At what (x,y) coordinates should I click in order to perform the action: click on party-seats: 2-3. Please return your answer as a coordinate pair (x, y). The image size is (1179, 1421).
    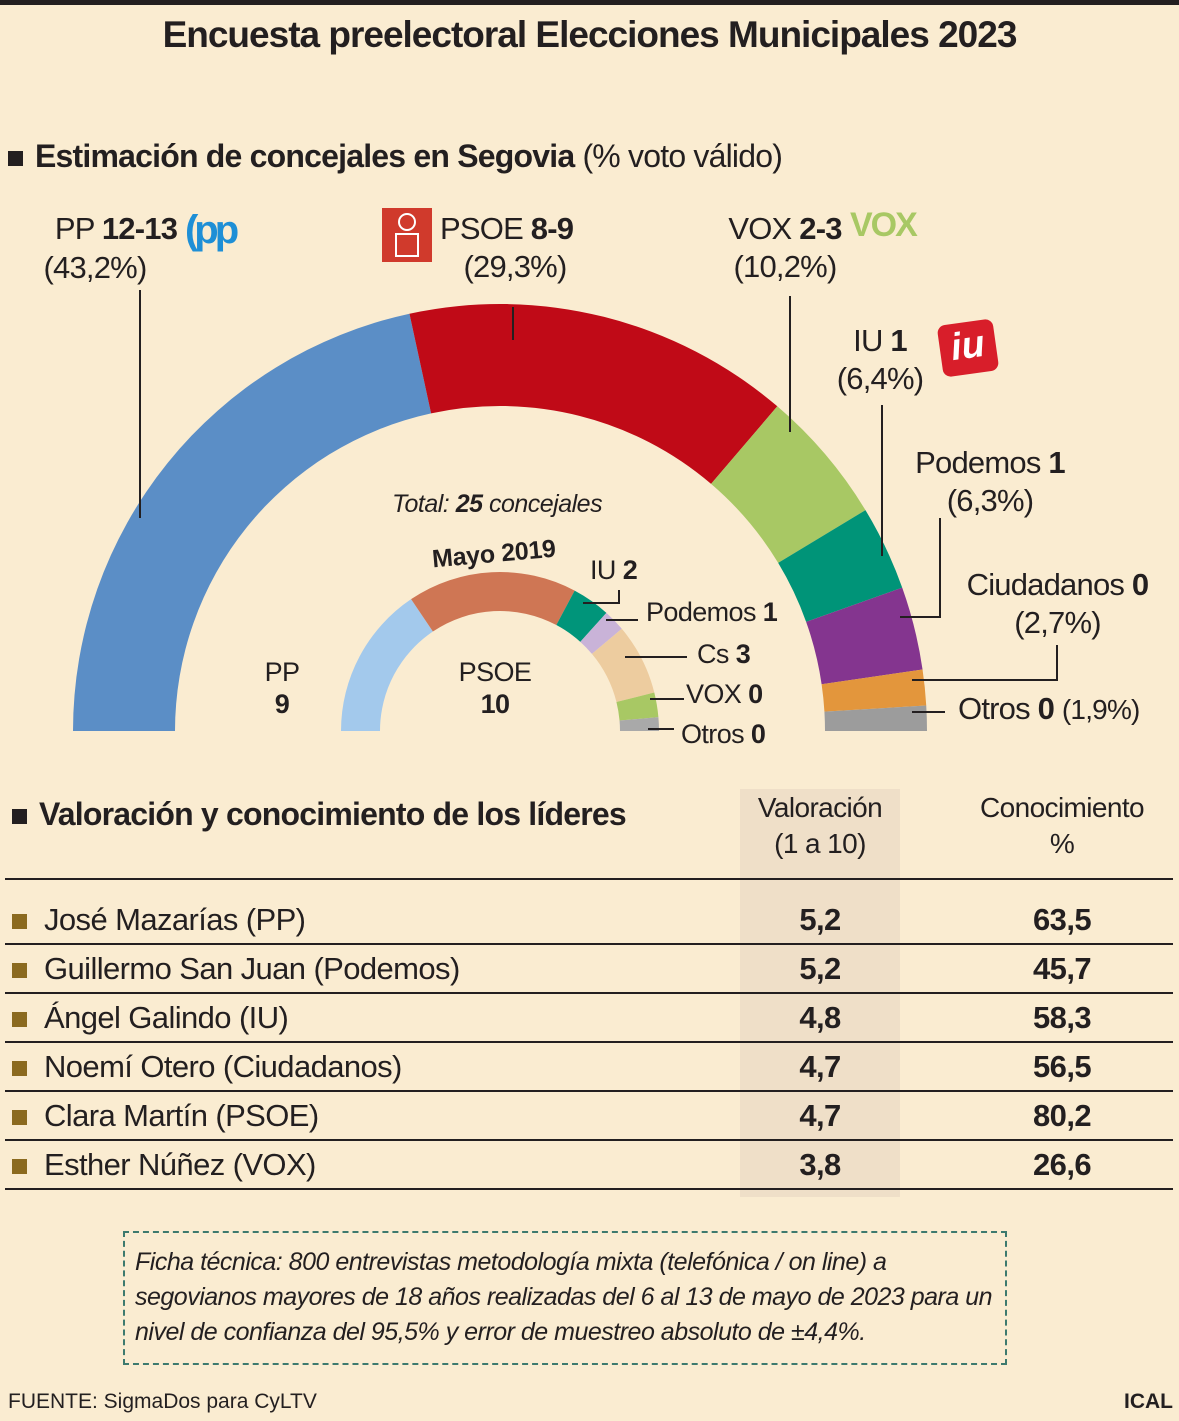
    Looking at the image, I should click on (820, 228).